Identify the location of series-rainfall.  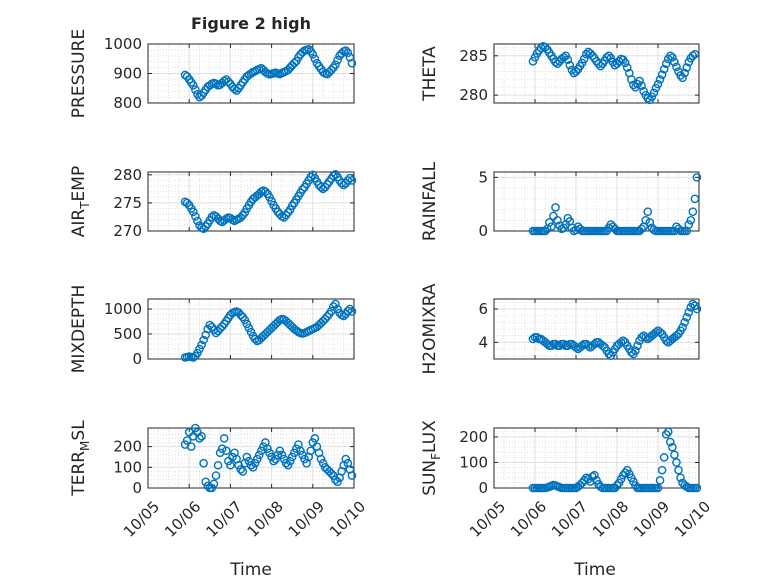
(615, 204).